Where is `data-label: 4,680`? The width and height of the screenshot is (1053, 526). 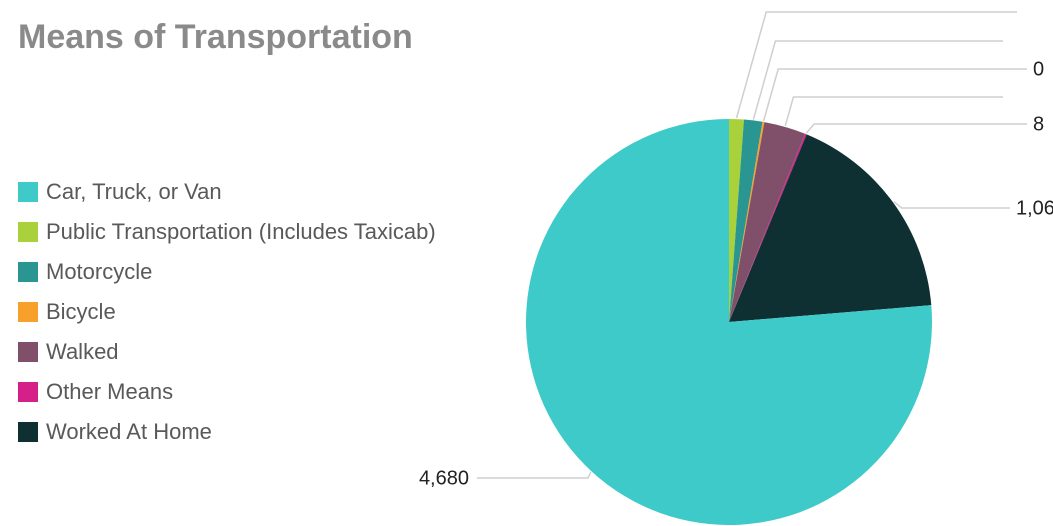
data-label: 4,680 is located at coordinates (444, 478).